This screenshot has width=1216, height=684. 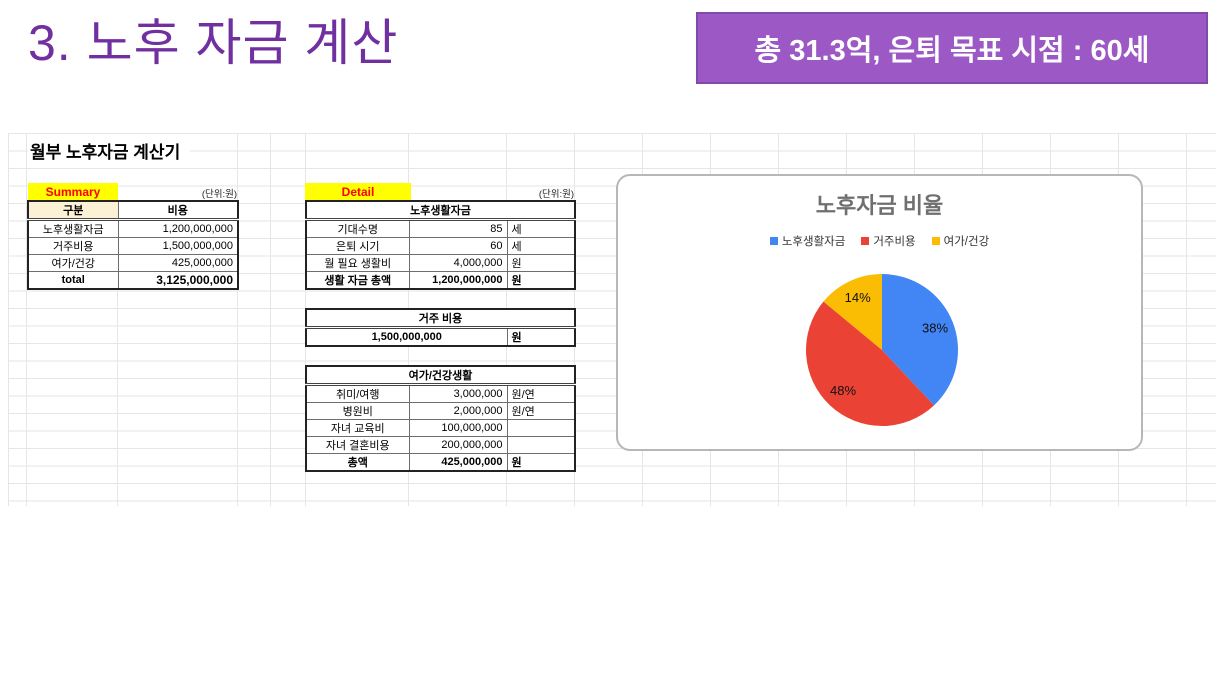 What do you see at coordinates (357, 445) in the screenshot?
I see `detail-row-name: 자녀 결혼비용` at bounding box center [357, 445].